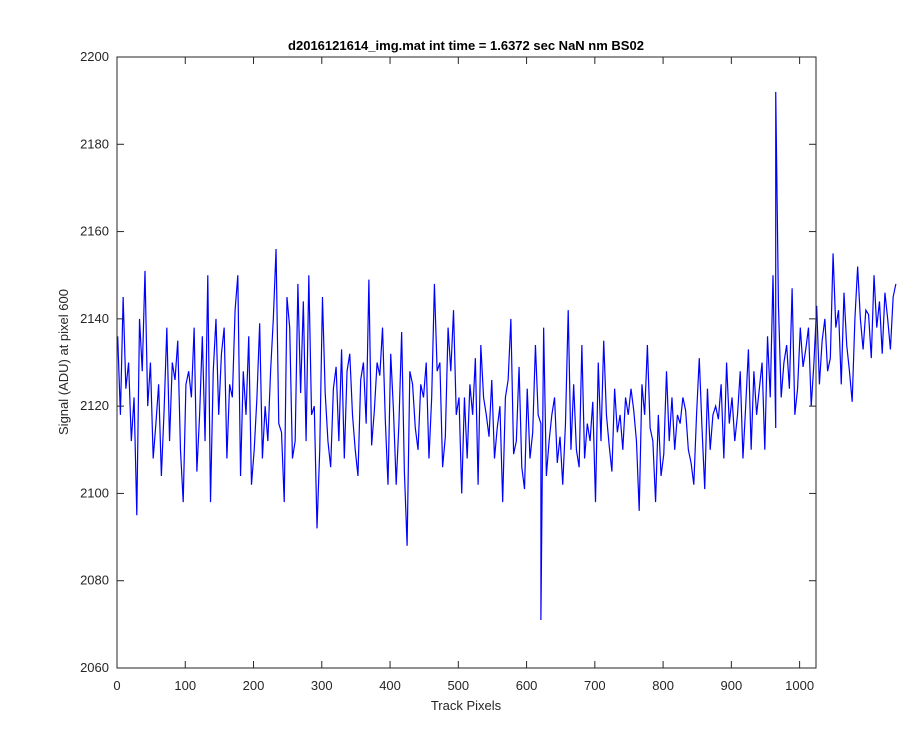  Describe the element at coordinates (458, 685) in the screenshot. I see `x-tick-label: 500` at that location.